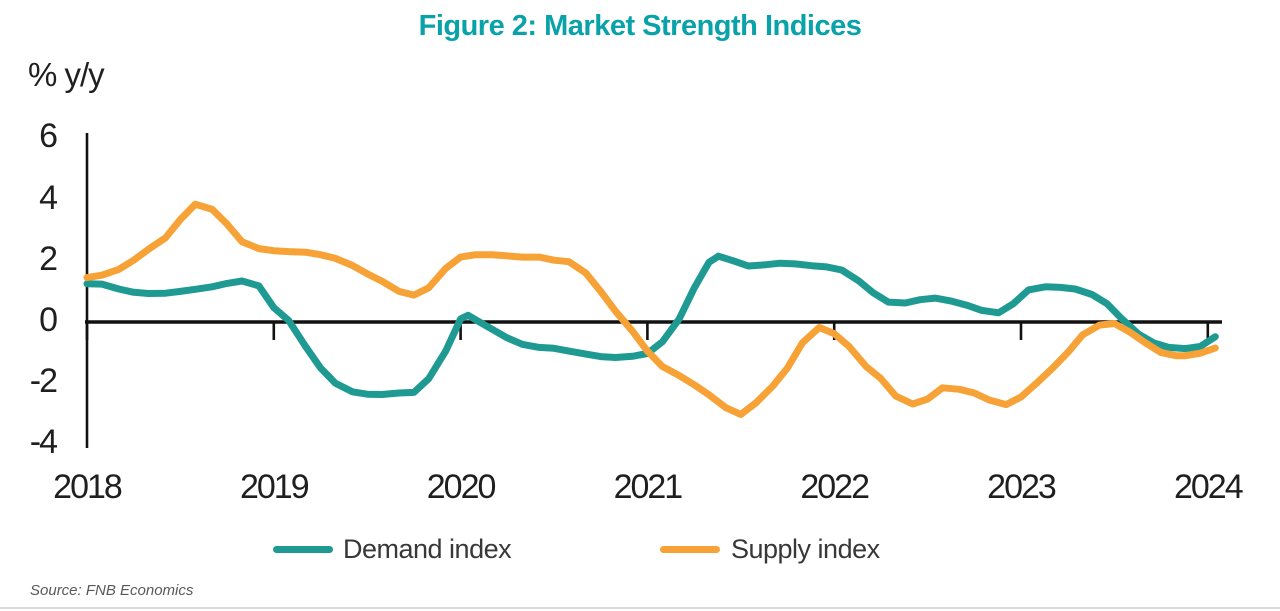  What do you see at coordinates (805, 549) in the screenshot?
I see `supply-legend-label: Supply index` at bounding box center [805, 549].